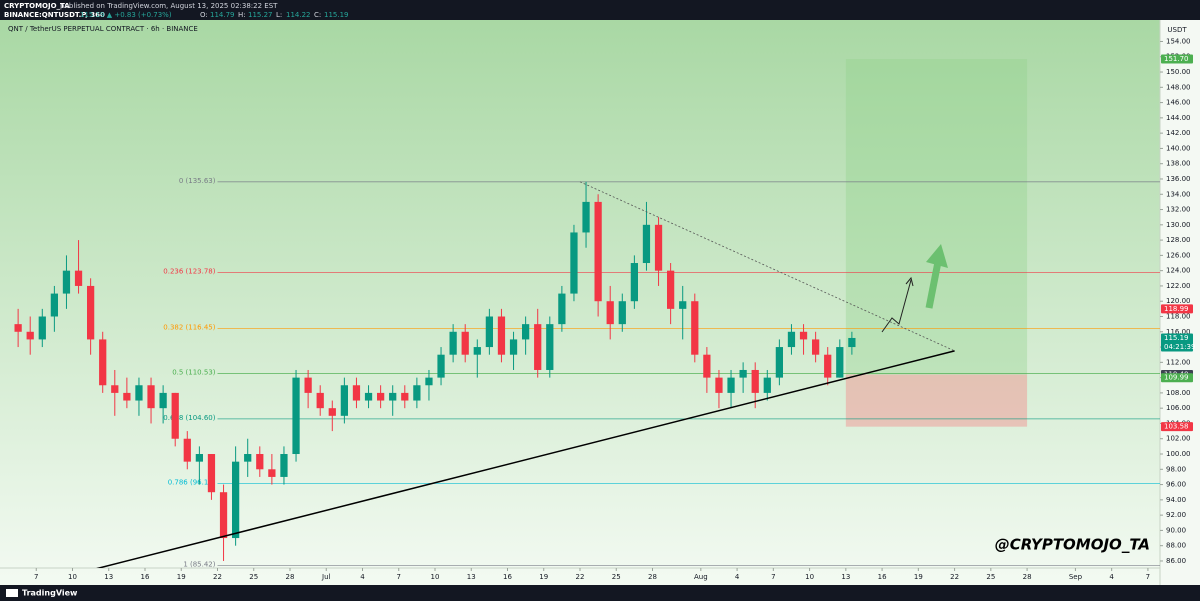 The image size is (1200, 601). Describe the element at coordinates (242, 15) in the screenshot. I see `ohlc-key: H:` at that location.